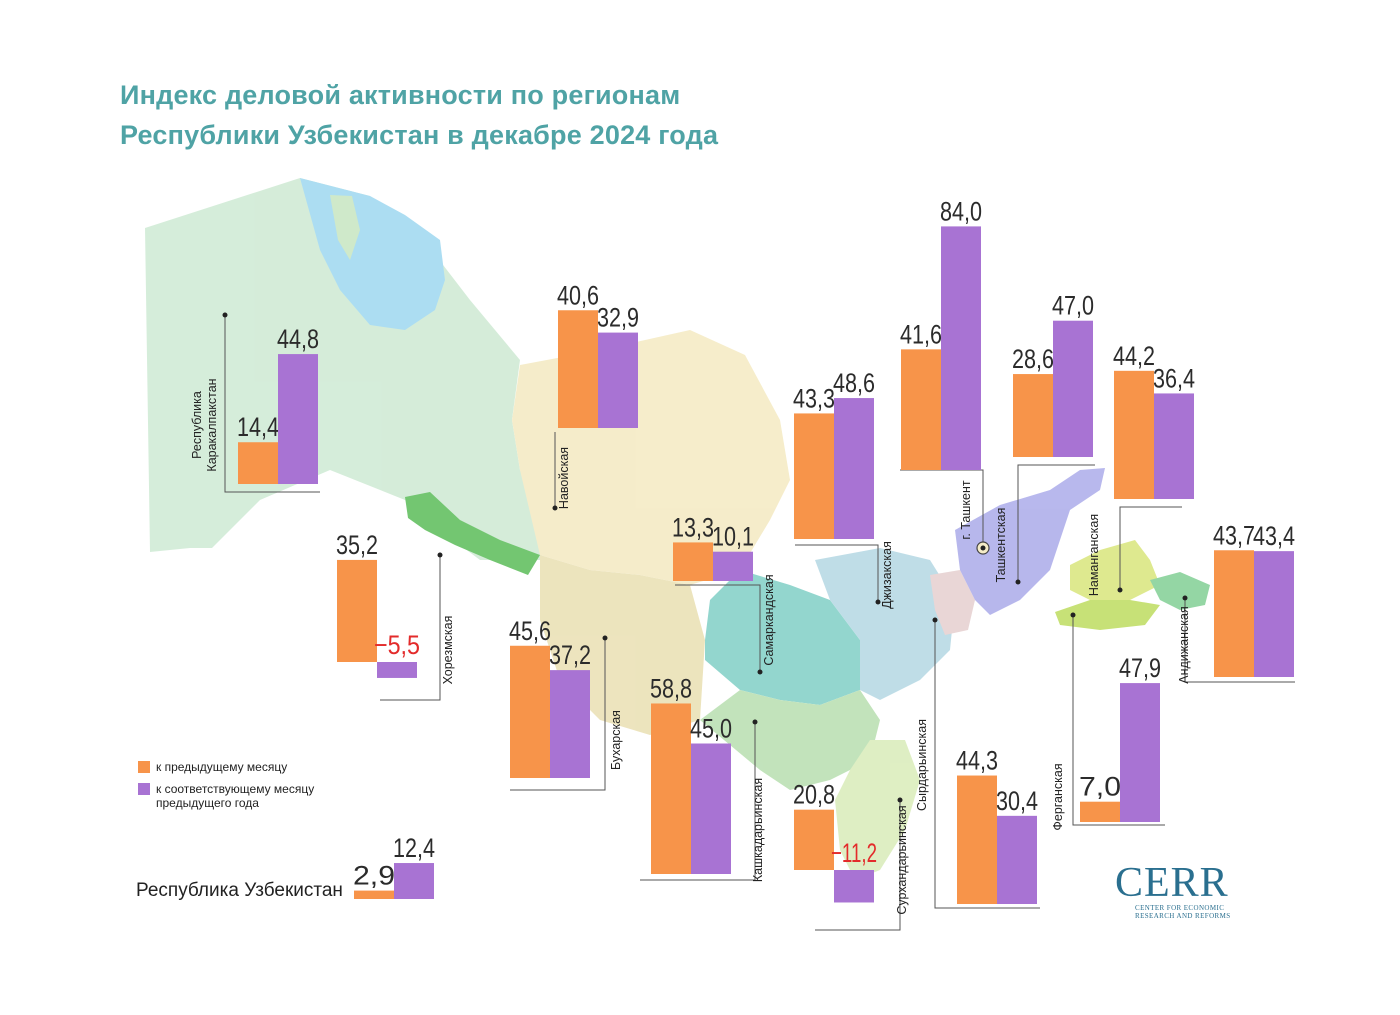 The height and width of the screenshot is (1015, 1400). I want to click on leader-namangan, so click(1150, 548).